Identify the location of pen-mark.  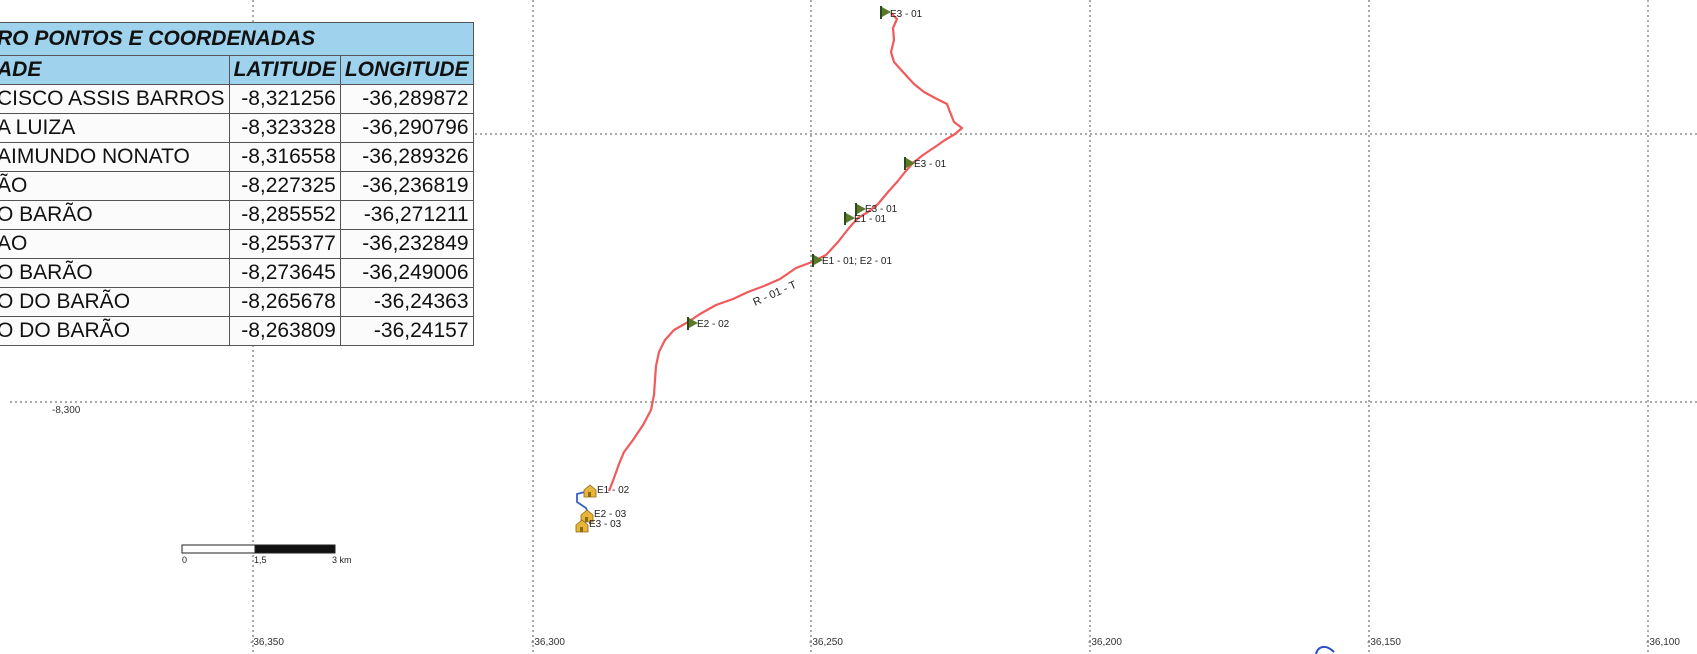
(1325, 650).